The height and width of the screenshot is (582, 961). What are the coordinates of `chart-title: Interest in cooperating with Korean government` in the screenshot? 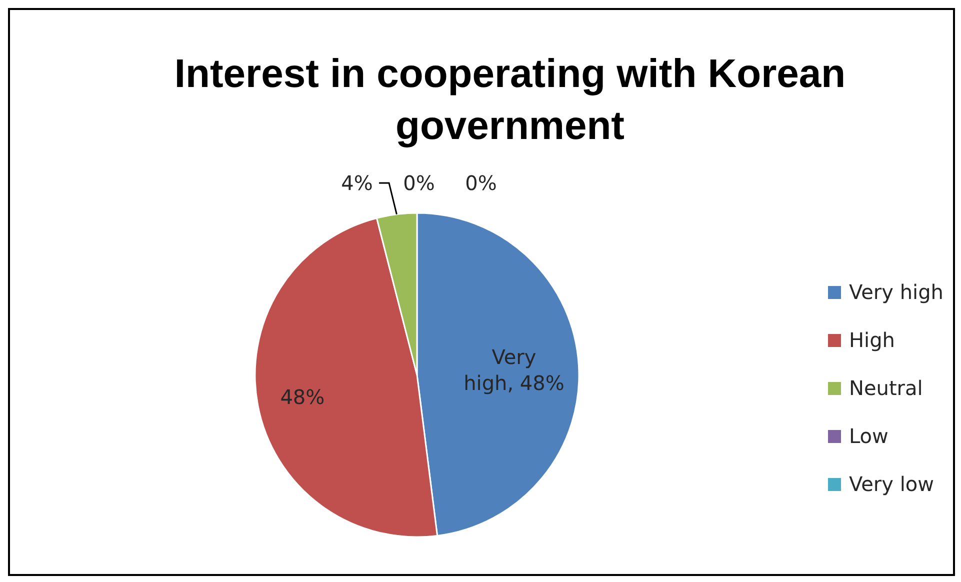 It's located at (510, 100).